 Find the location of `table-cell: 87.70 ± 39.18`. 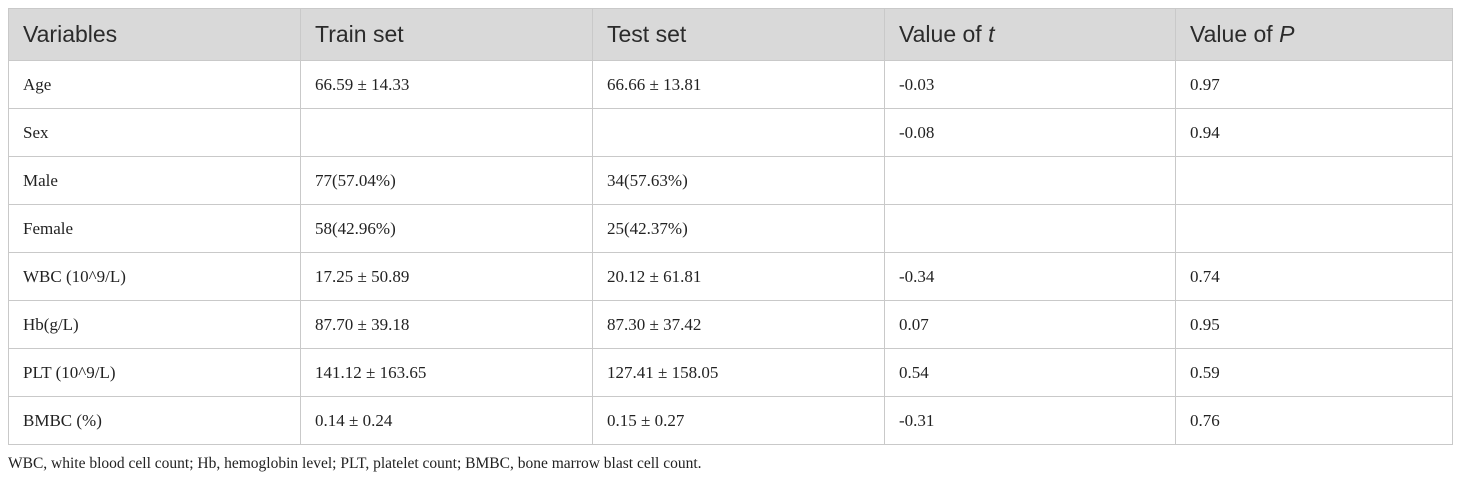

table-cell: 87.70 ± 39.18 is located at coordinates (446, 324).